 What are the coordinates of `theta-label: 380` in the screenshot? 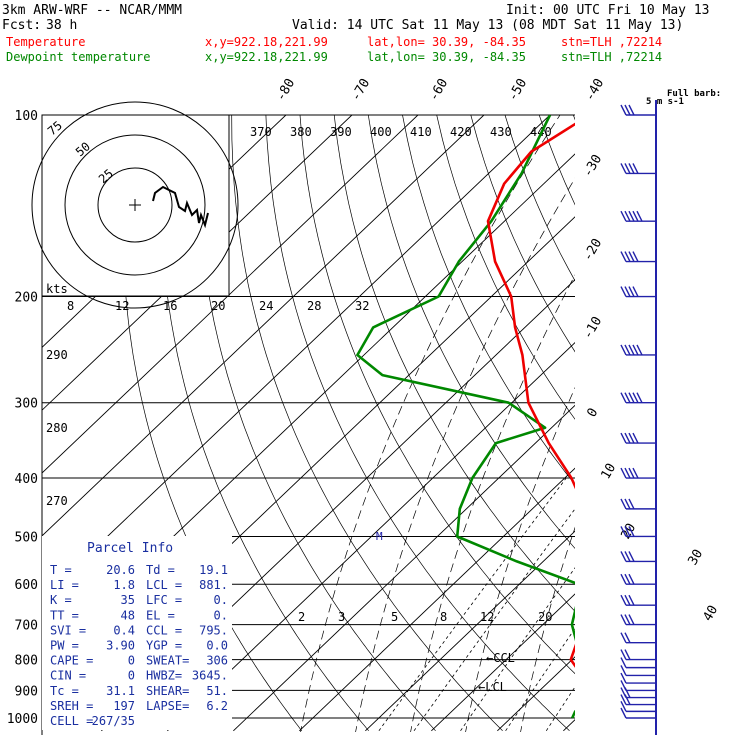 It's located at (301, 132).